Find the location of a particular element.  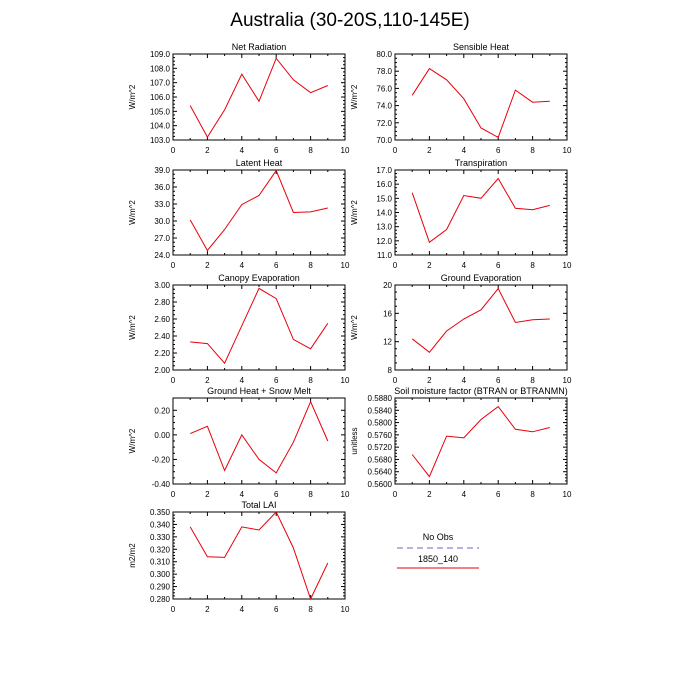

legend-label: 1850_140 is located at coordinates (438, 559).